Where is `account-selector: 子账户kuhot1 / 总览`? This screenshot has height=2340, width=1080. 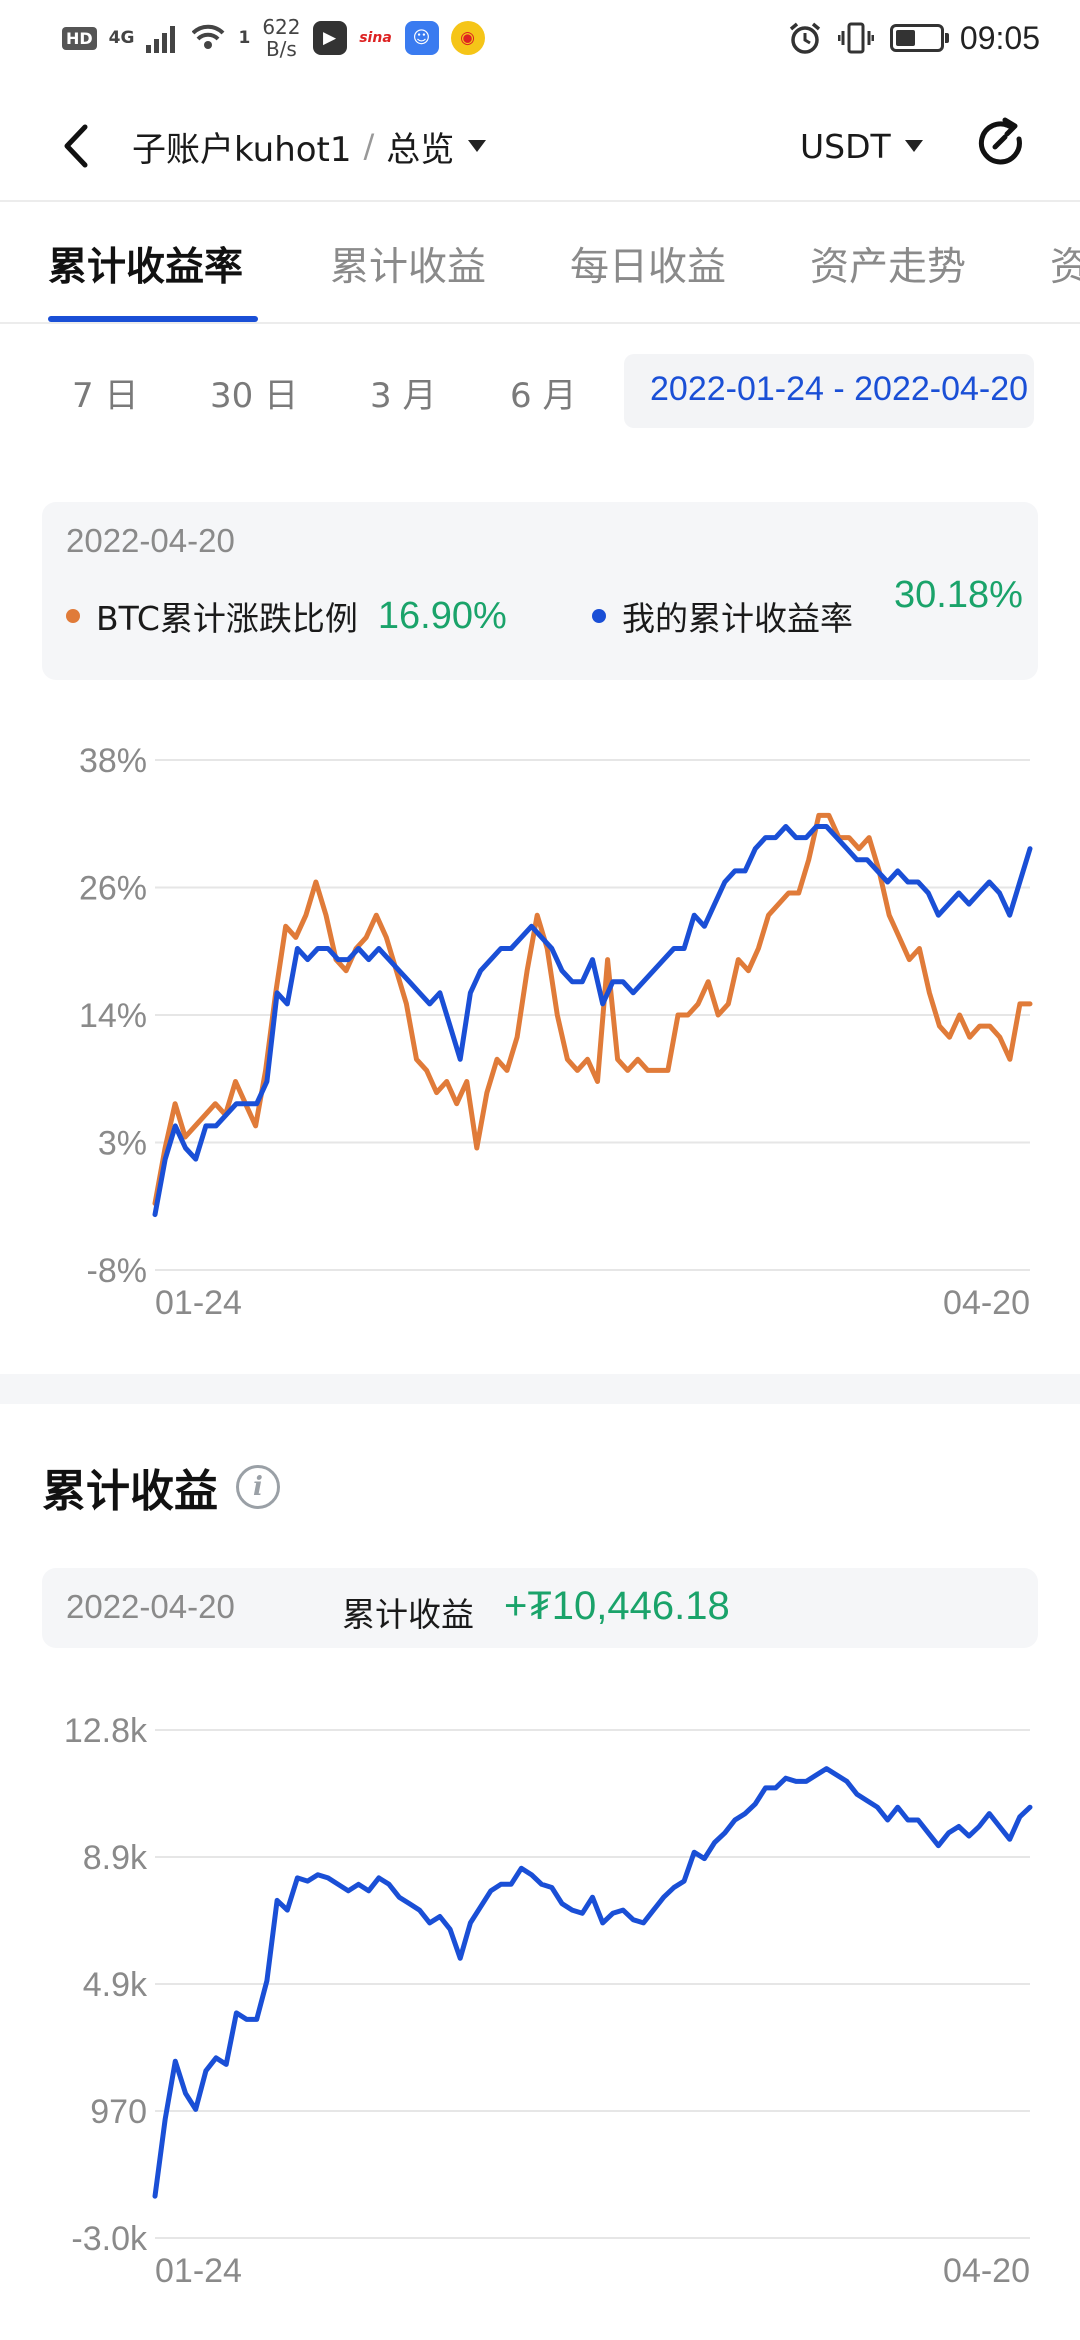
account-selector: 子账户kuhot1 / 总览 is located at coordinates (309, 146).